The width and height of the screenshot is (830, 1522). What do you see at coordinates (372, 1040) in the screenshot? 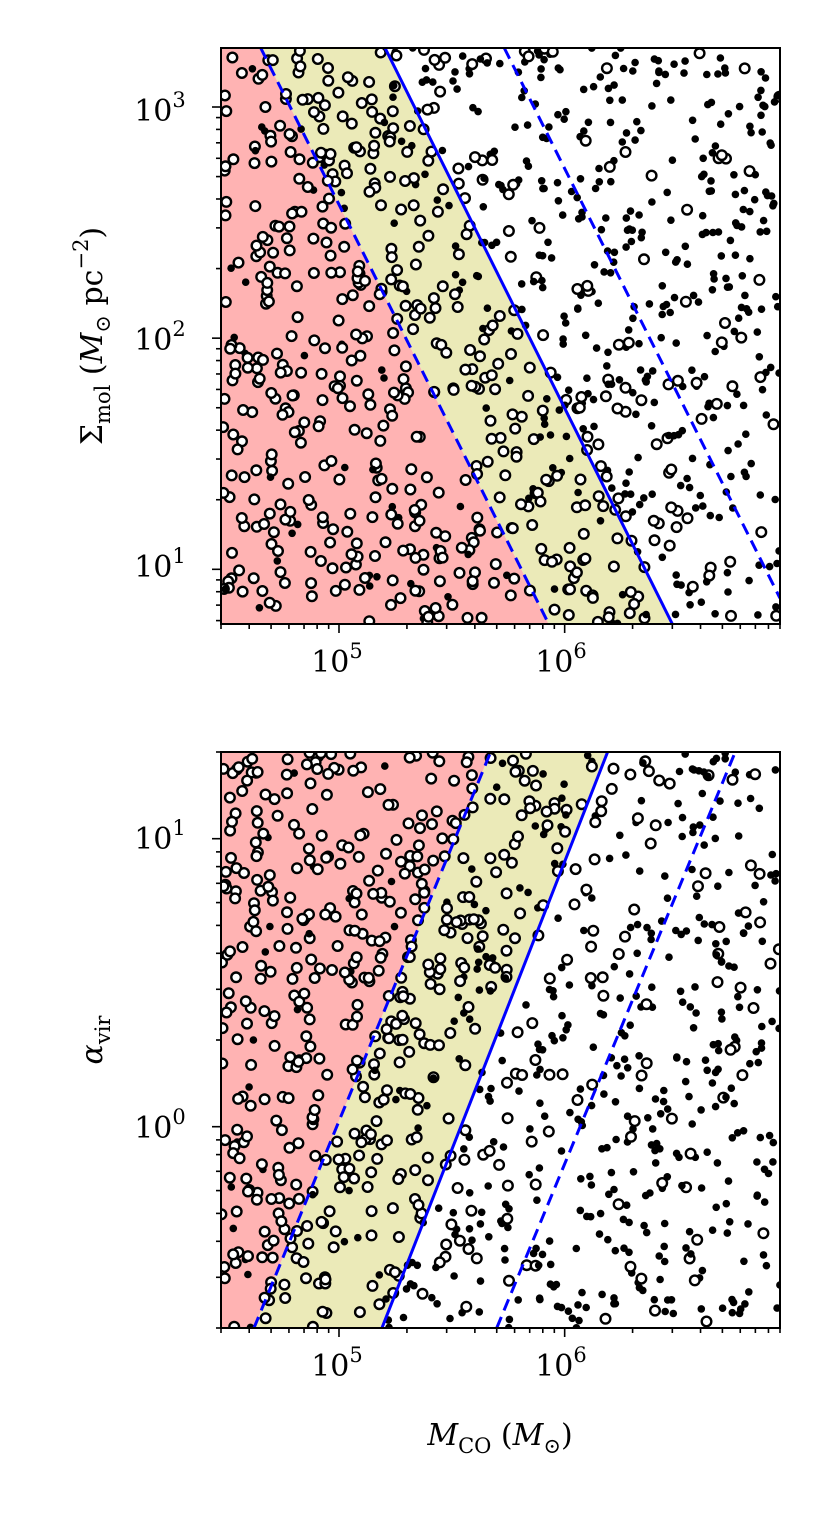
I see `dashed-limit-line` at bounding box center [372, 1040].